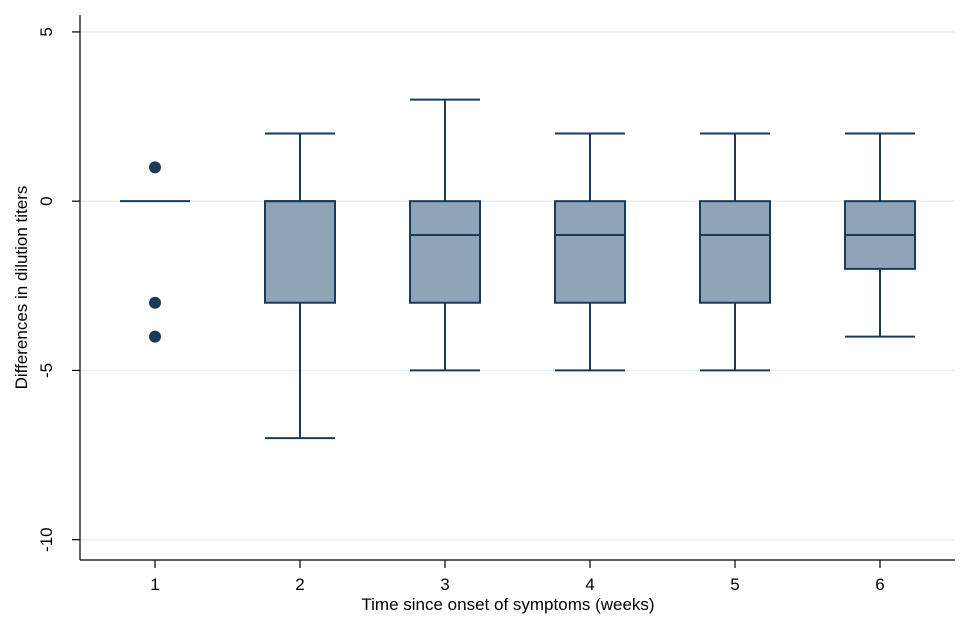 This screenshot has height=617, width=961. I want to click on x-tick-label-1: 1, so click(154, 584).